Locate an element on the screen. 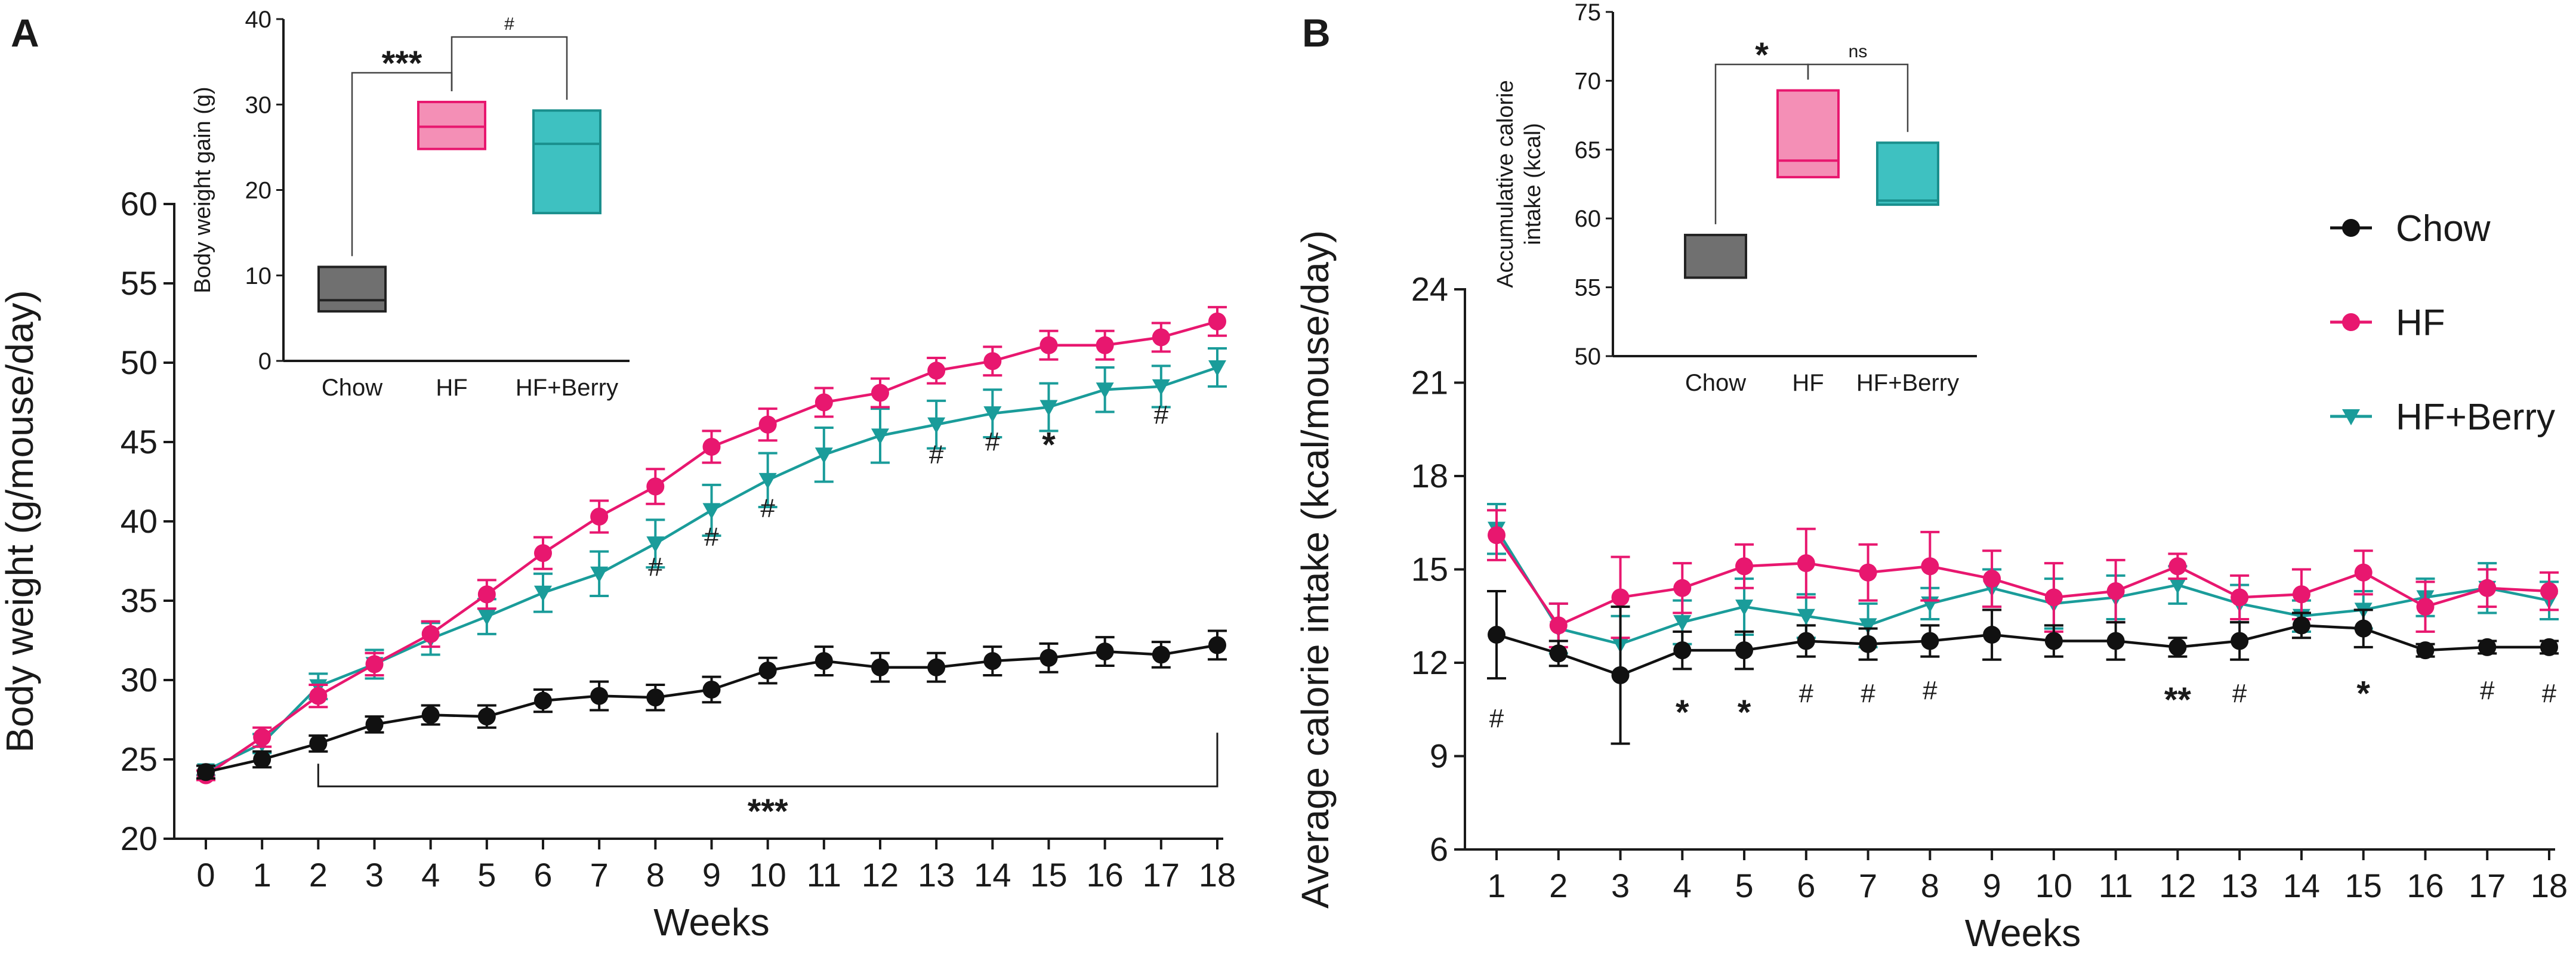 Image resolution: width=2576 pixels, height=964 pixels. legend-label-chow: Chow is located at coordinates (2443, 228).